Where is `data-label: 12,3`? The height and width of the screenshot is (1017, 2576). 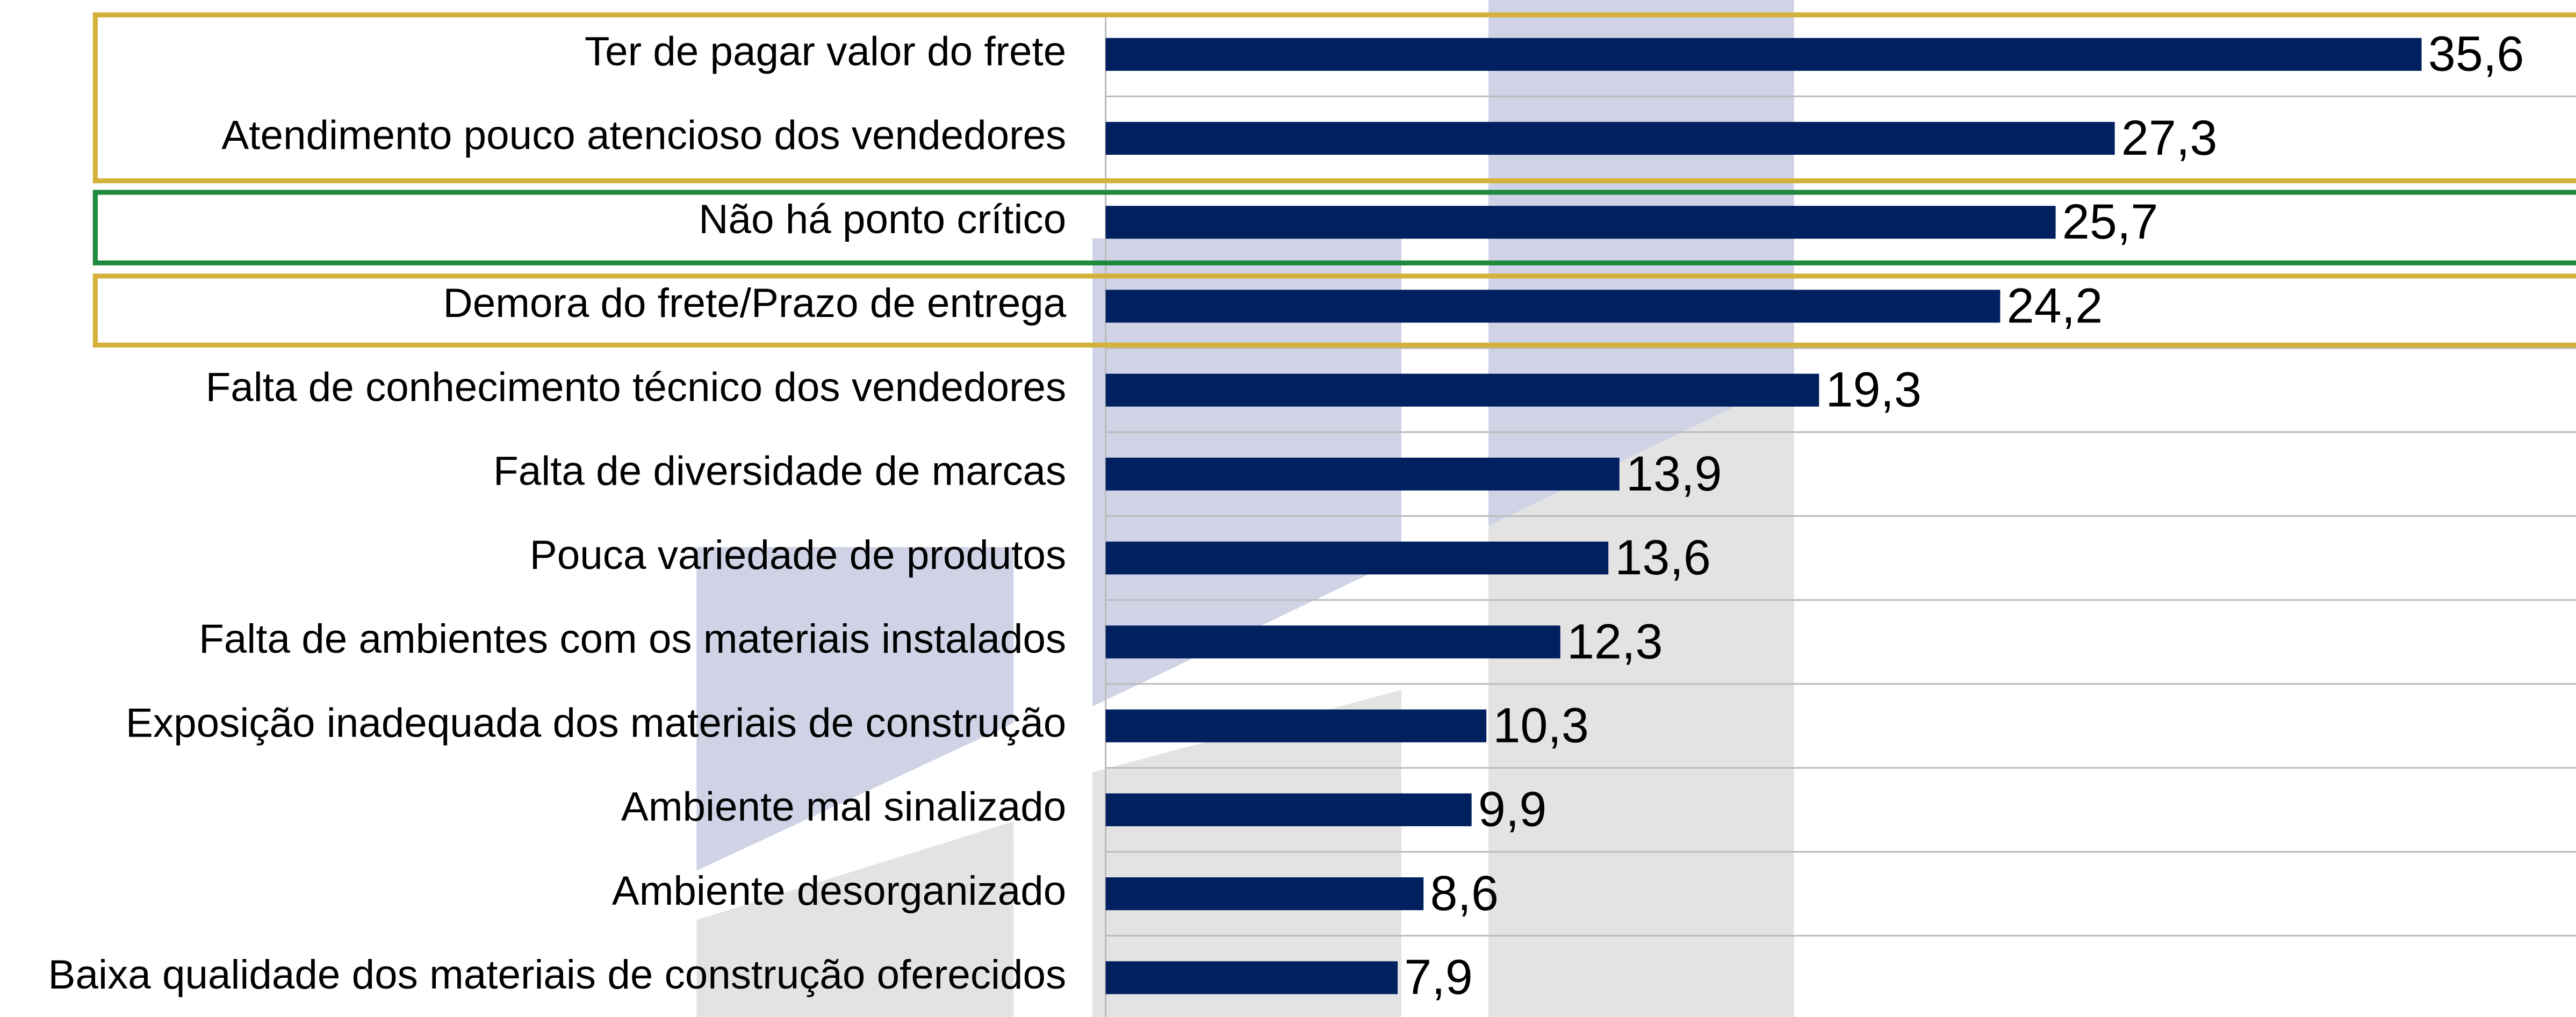
data-label: 12,3 is located at coordinates (1615, 642).